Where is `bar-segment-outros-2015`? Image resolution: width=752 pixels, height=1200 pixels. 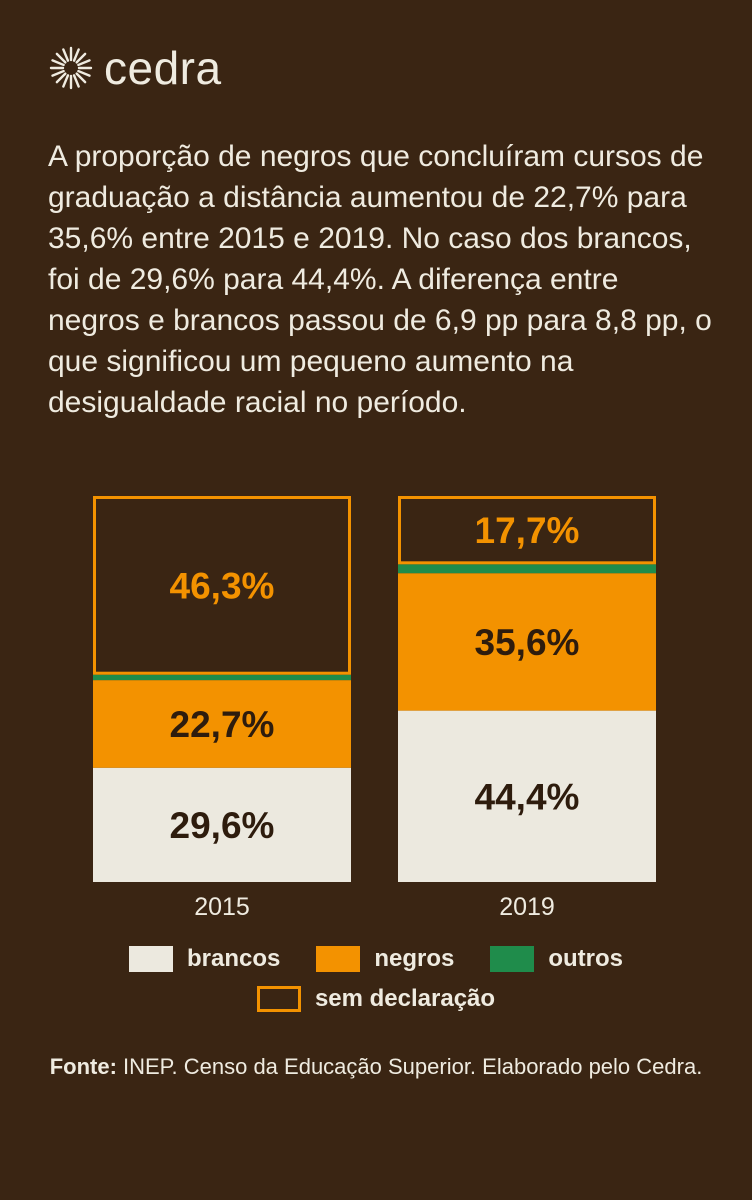 bar-segment-outros-2015 is located at coordinates (222, 677).